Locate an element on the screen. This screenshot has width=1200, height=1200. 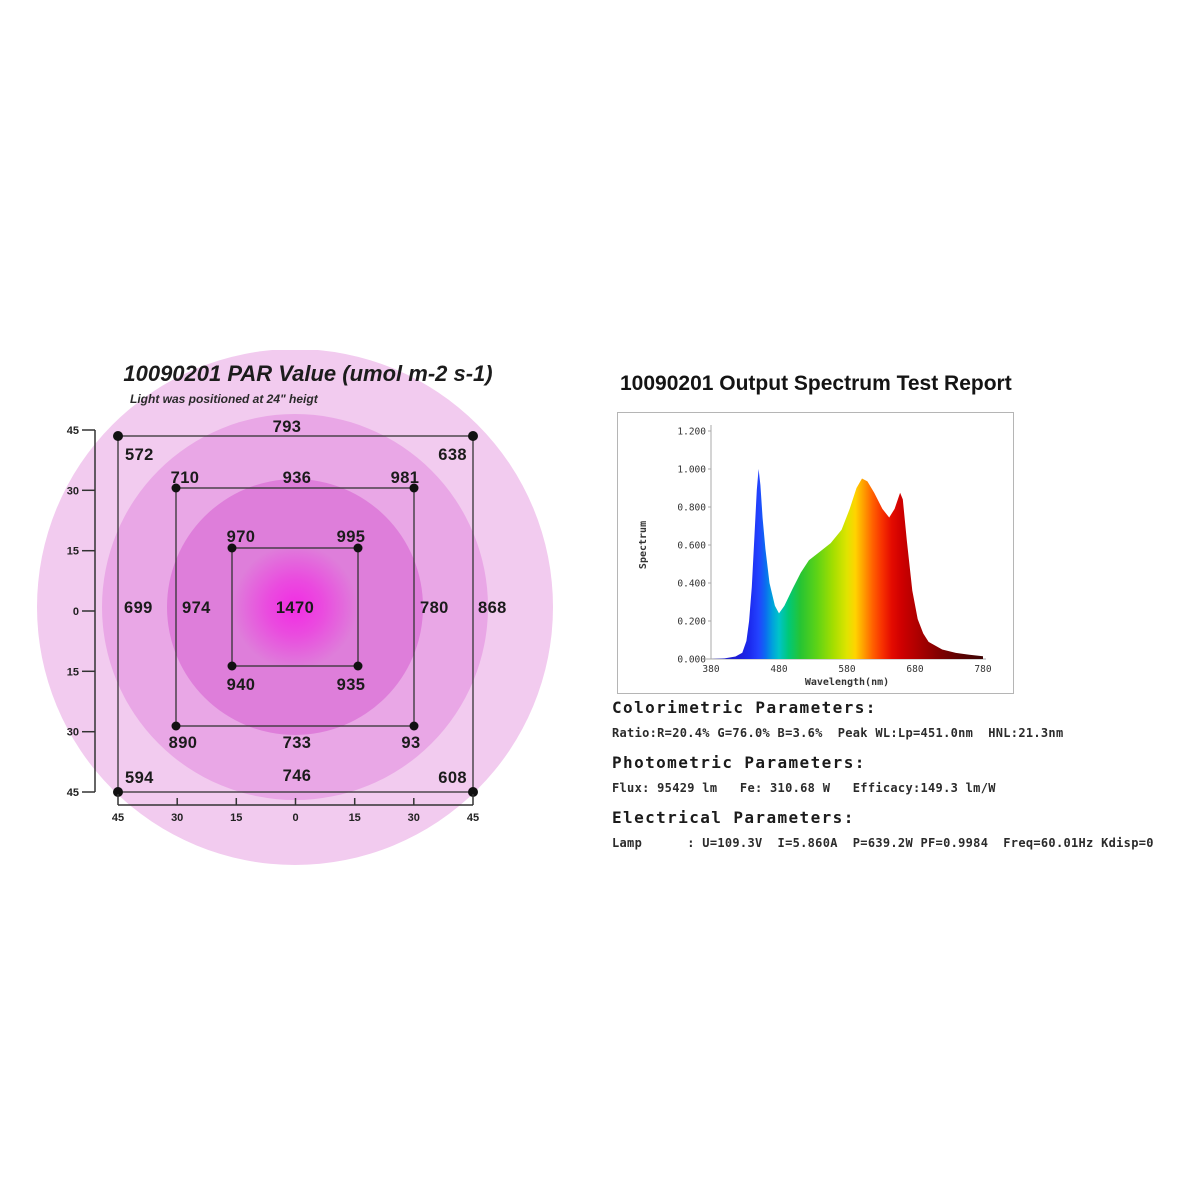
par-measurement-squares is located at coordinates (295, 614).